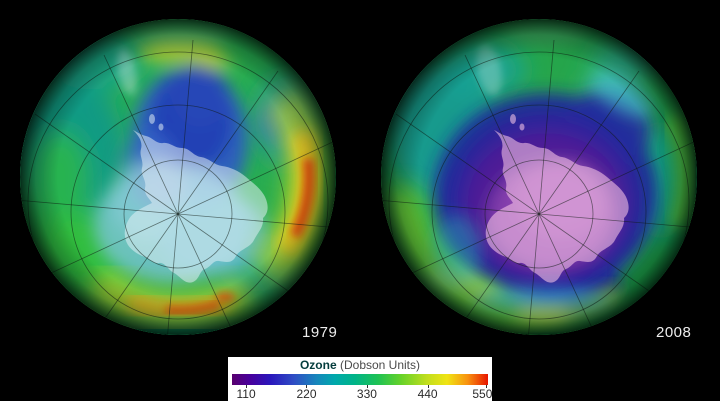 The image size is (720, 401). I want to click on legend-title-row: Ozone (Dobson Units), so click(360, 365).